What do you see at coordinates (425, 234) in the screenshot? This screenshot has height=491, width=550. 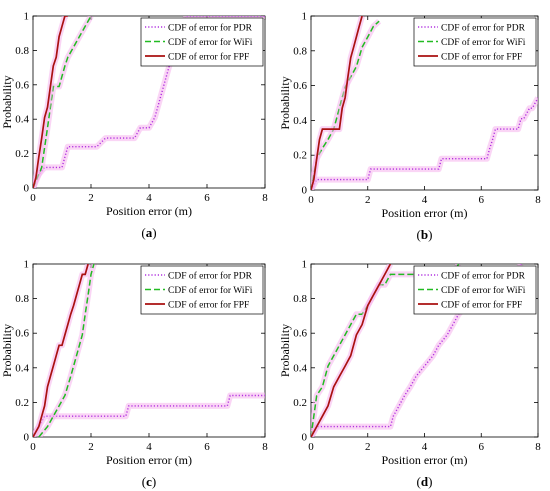 I see `panel-label: (b)` at bounding box center [425, 234].